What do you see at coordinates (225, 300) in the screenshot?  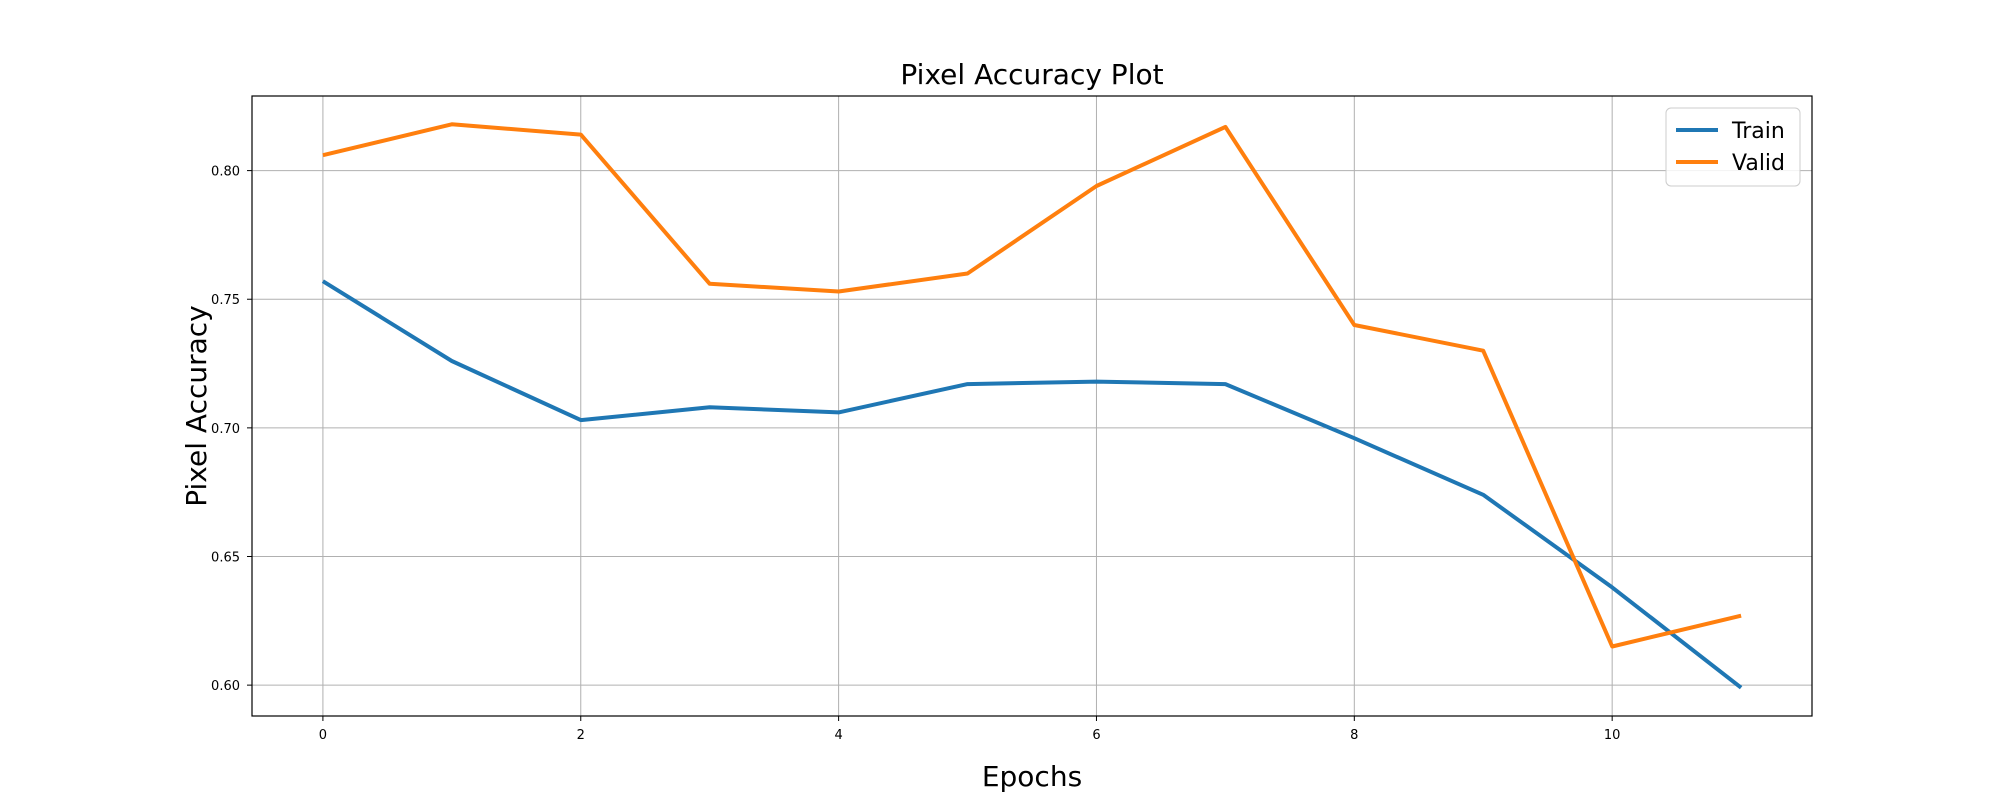 I see `y-tick-label: 0.75` at bounding box center [225, 300].